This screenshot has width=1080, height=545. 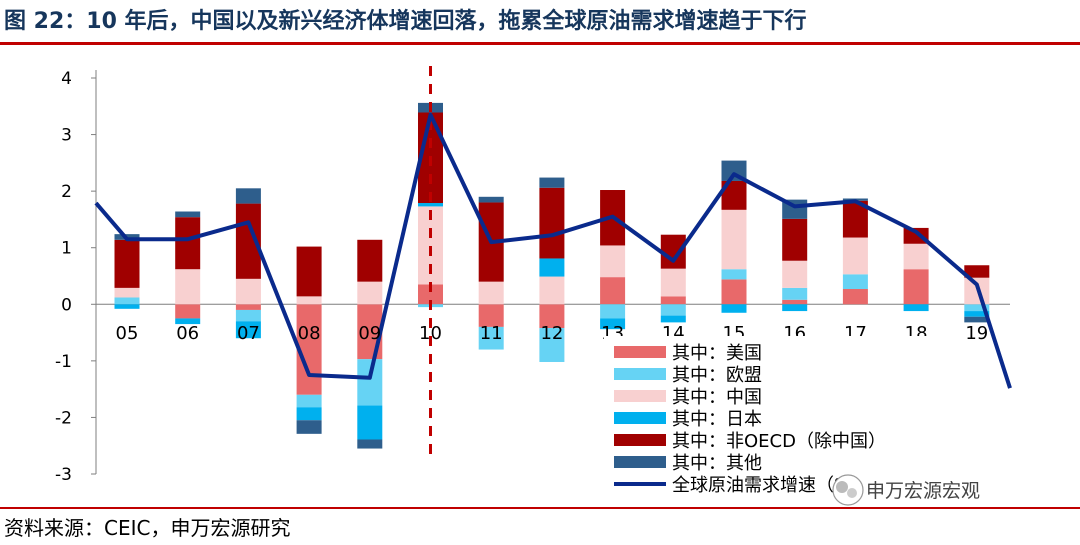 What do you see at coordinates (309, 333) in the screenshot?
I see `x-tick-label: 08` at bounding box center [309, 333].